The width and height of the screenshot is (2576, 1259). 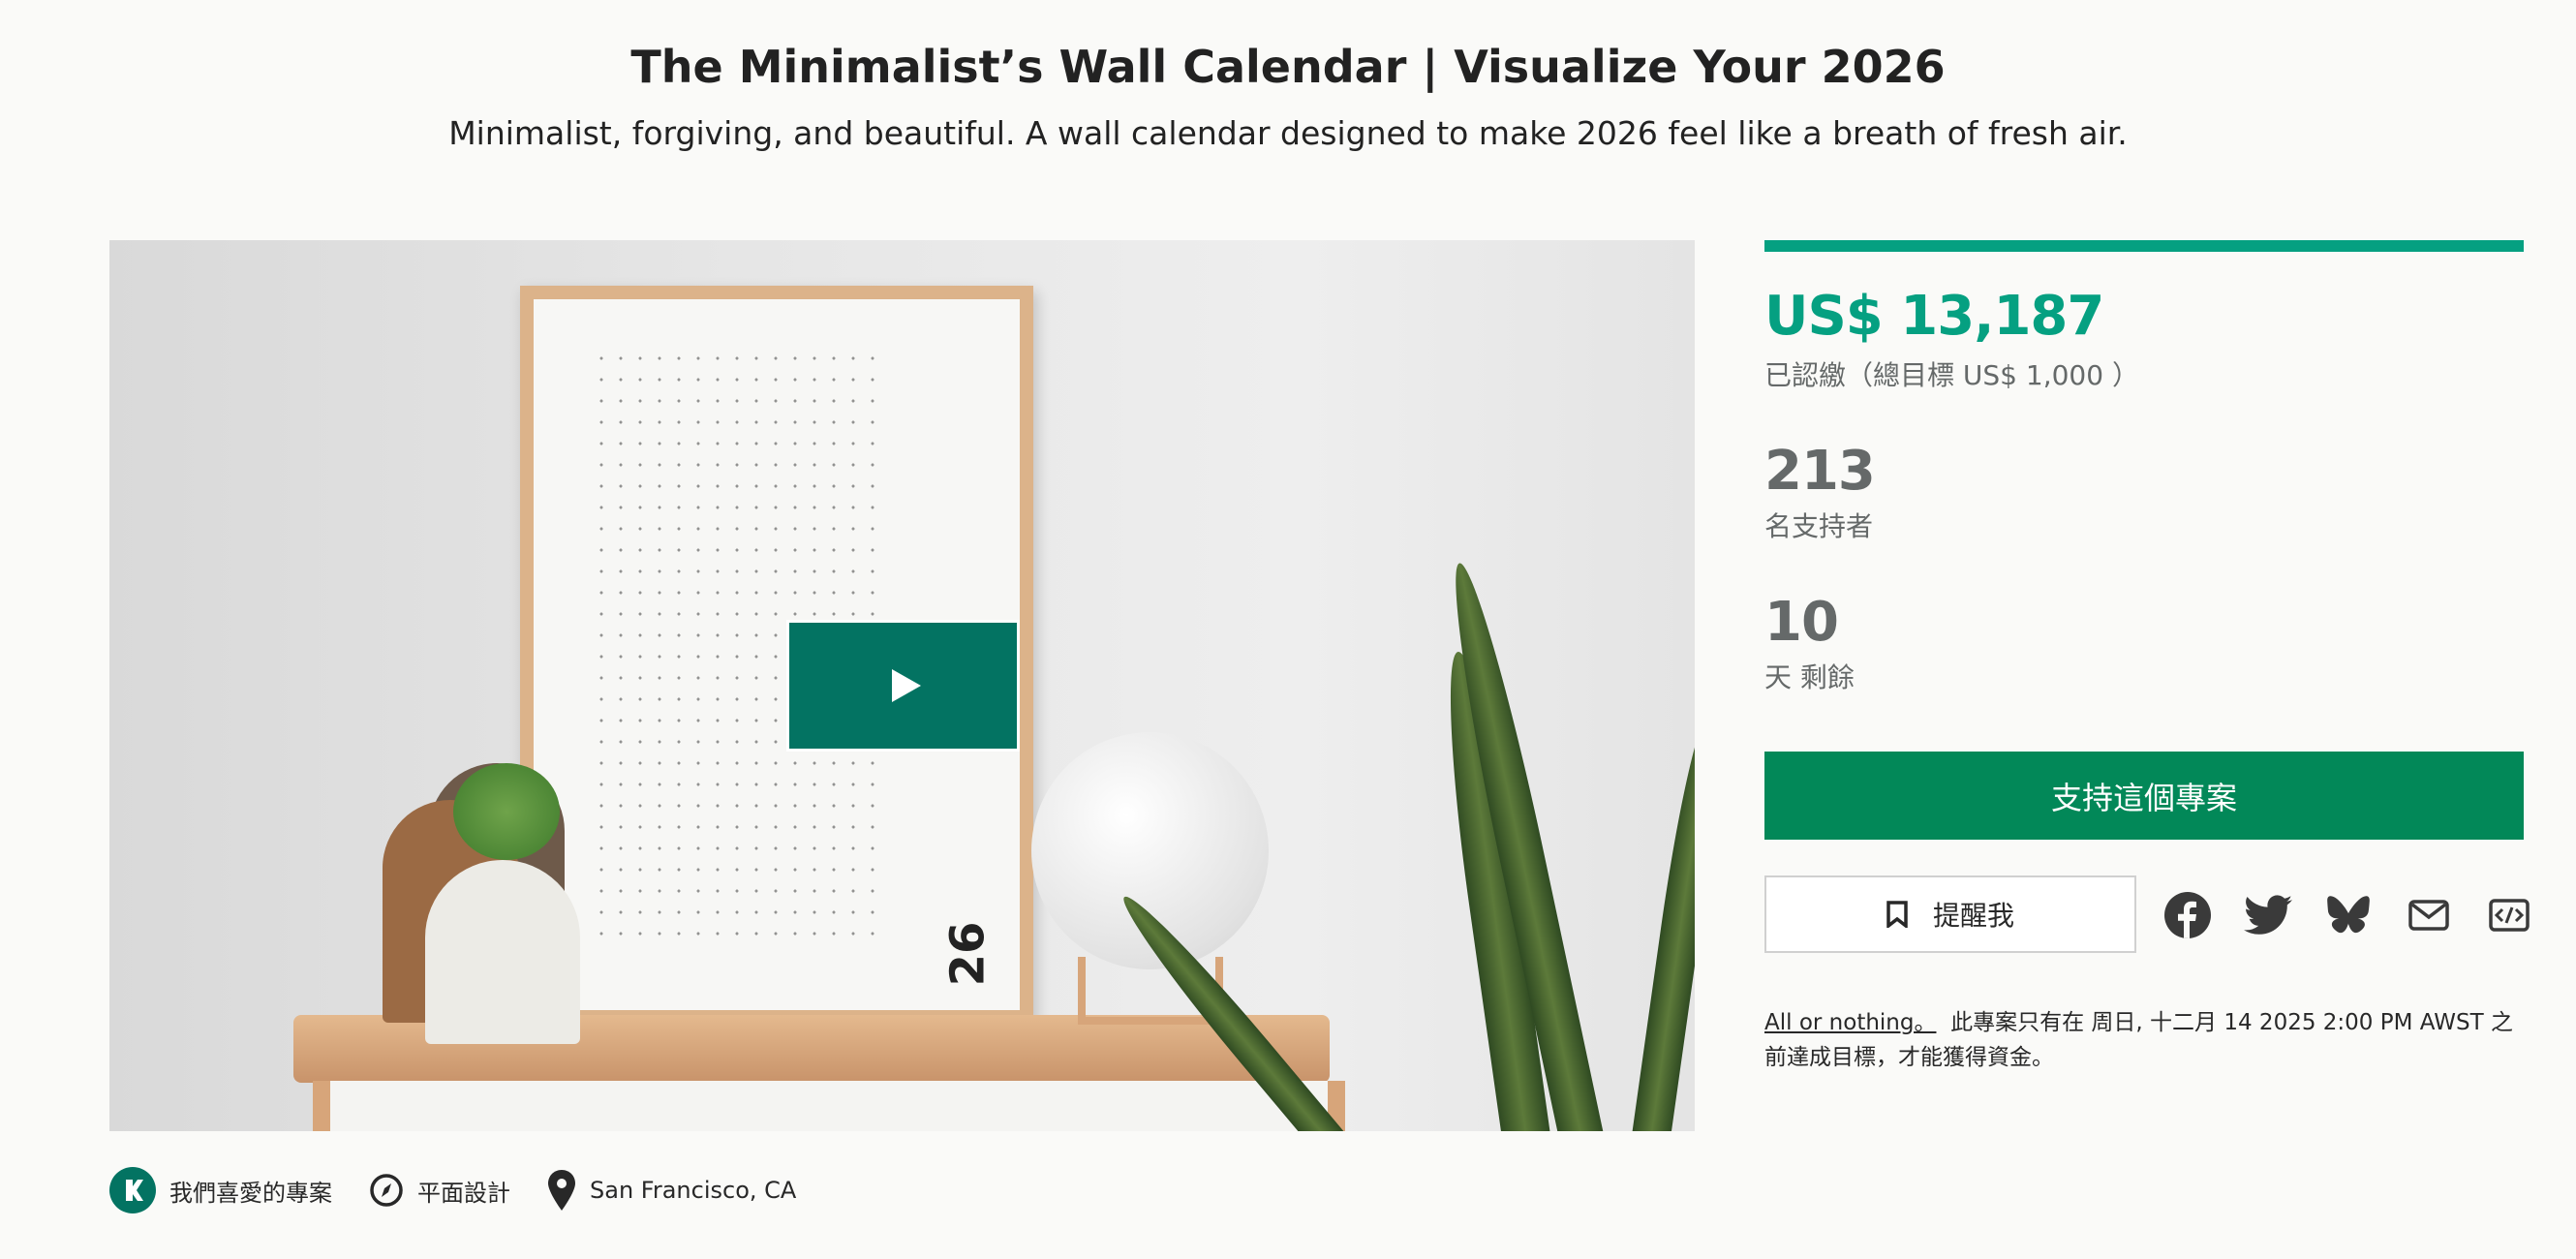 What do you see at coordinates (1850, 1023) in the screenshot?
I see `all-or-nothing-link: All or nothing。` at bounding box center [1850, 1023].